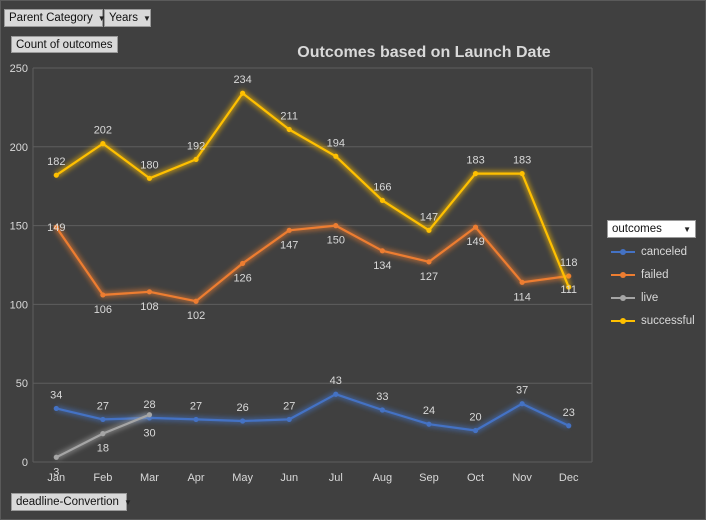 The image size is (706, 520). Describe the element at coordinates (429, 411) in the screenshot. I see `data-label-canceled: 24` at that location.